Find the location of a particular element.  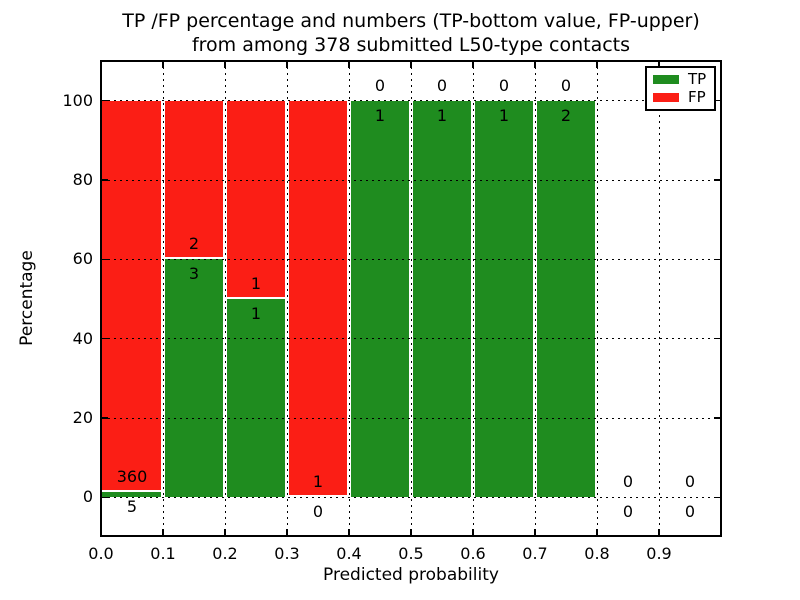

legend: TP FP is located at coordinates (680, 88).